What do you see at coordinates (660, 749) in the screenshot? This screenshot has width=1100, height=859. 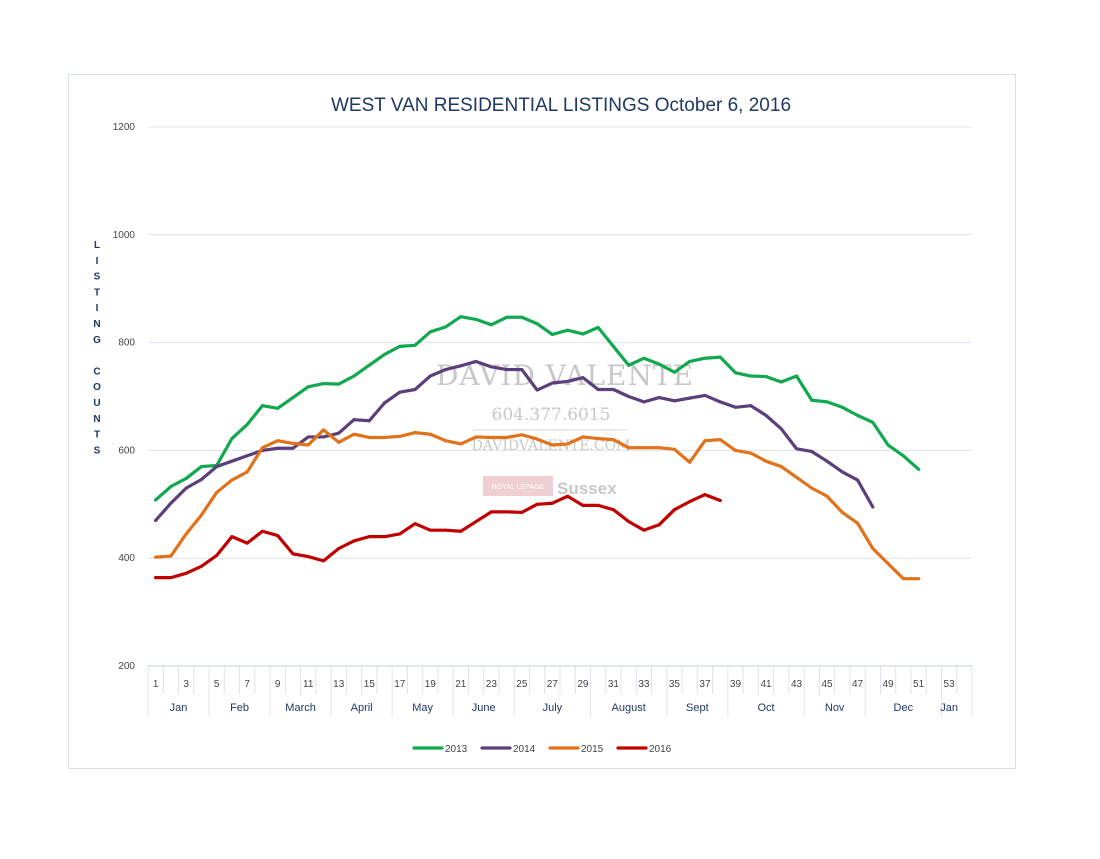 I see `legend-label: 2016` at bounding box center [660, 749].